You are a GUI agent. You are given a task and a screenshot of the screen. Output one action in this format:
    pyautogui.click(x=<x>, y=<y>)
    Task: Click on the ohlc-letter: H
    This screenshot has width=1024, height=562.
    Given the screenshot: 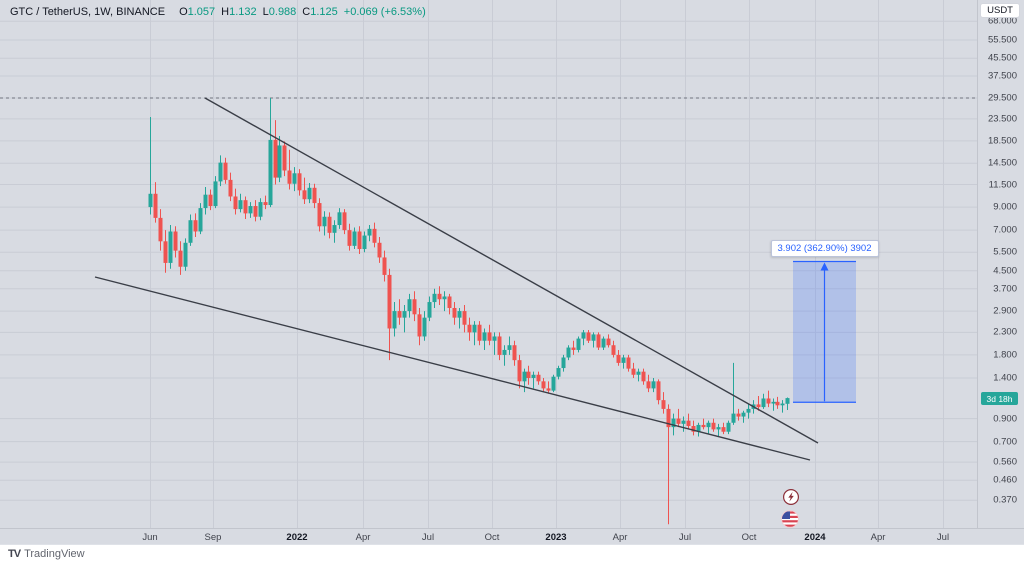 What is the action you would take?
    pyautogui.click(x=225, y=12)
    